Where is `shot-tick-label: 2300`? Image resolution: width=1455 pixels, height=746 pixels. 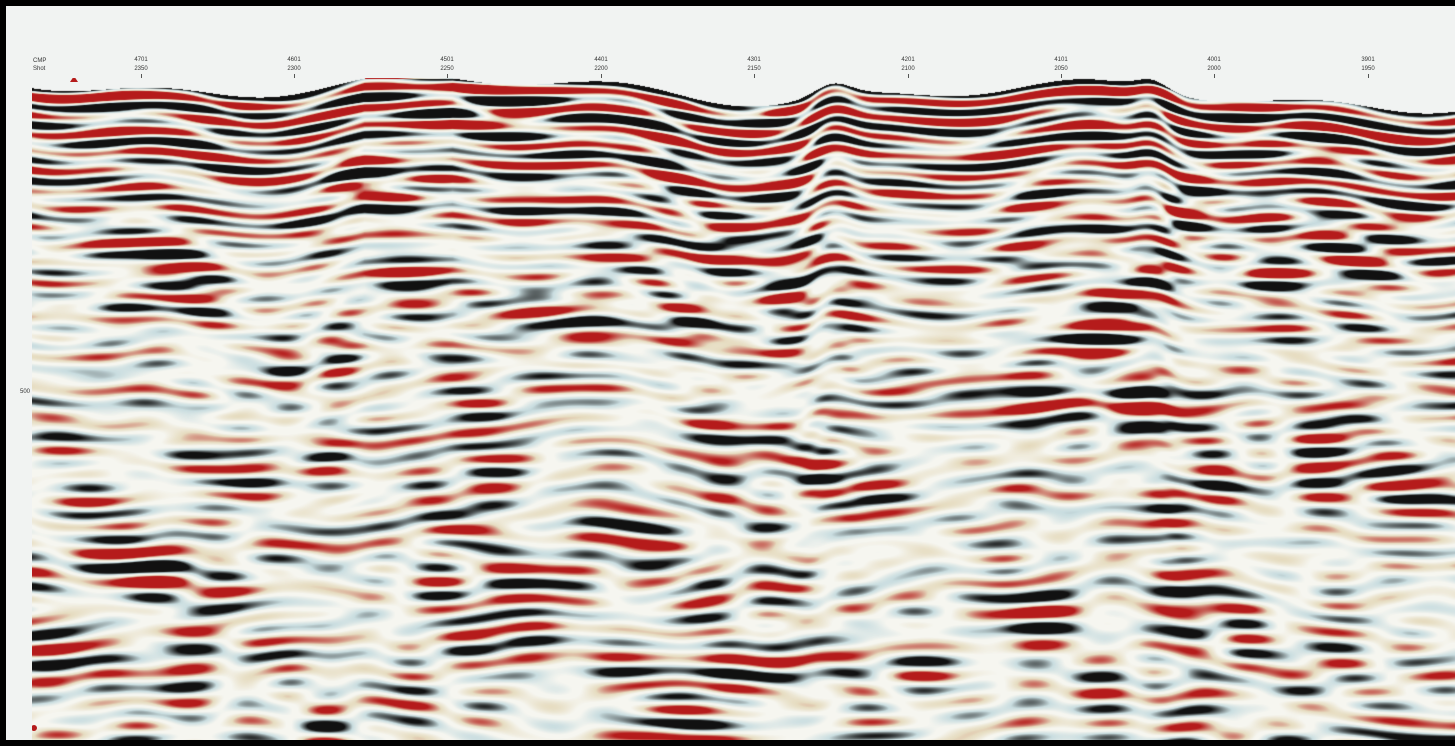
shot-tick-label: 2300 is located at coordinates (294, 69).